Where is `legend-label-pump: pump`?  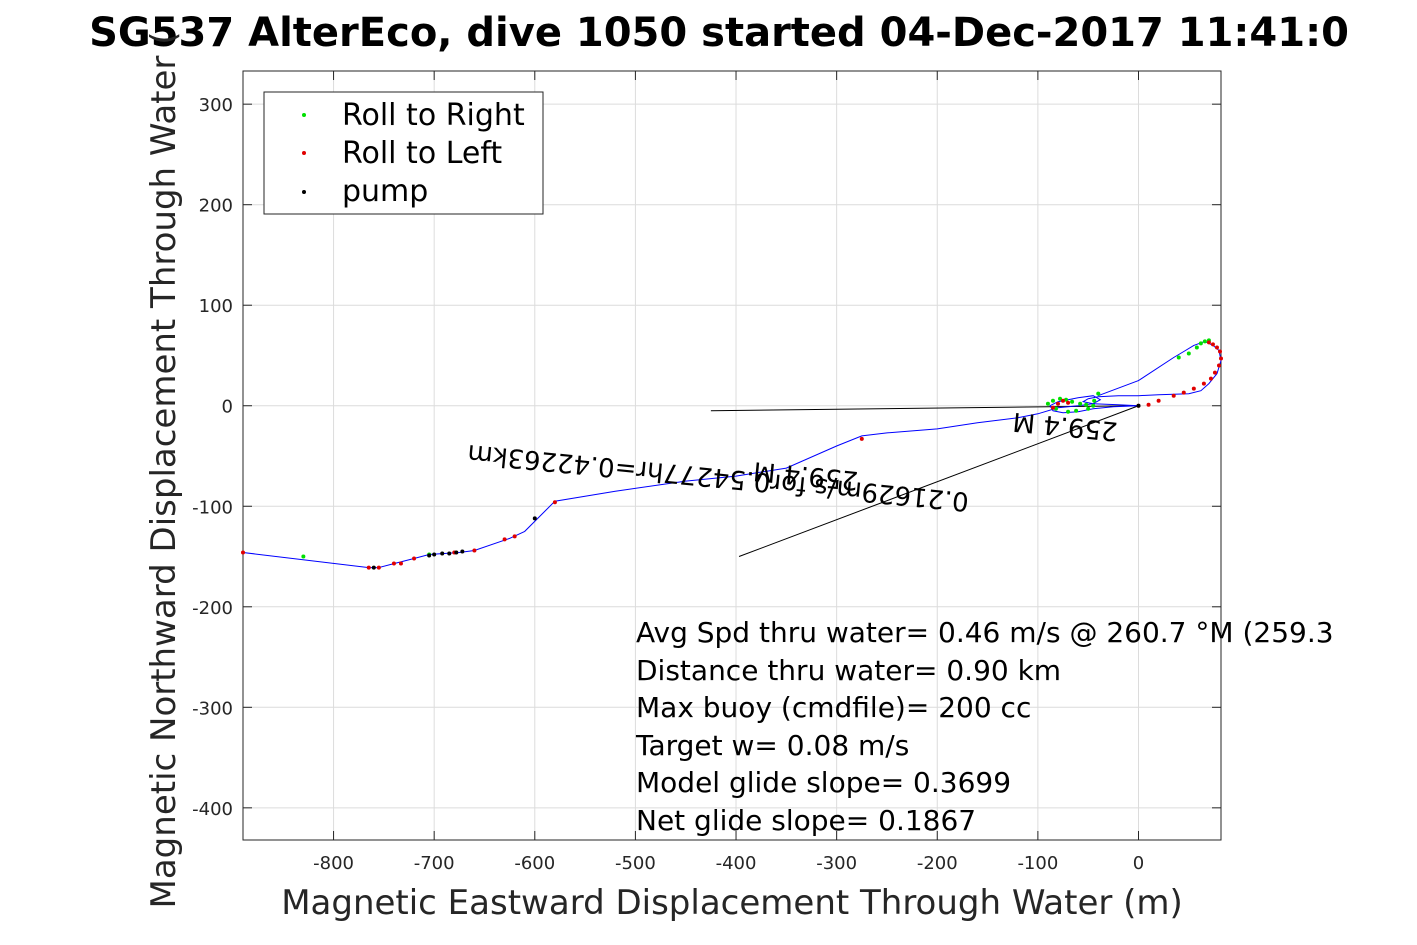
legend-label-pump: pump is located at coordinates (385, 191).